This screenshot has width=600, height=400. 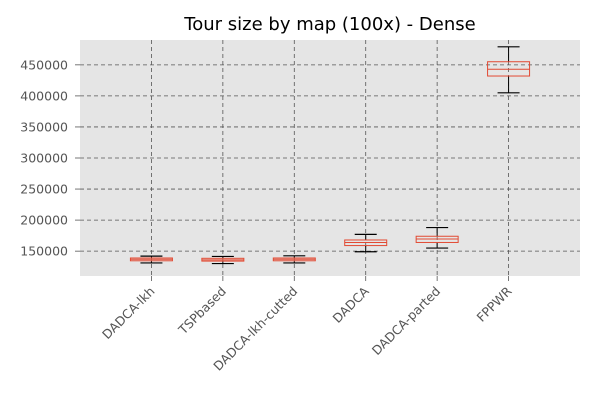 What do you see at coordinates (44, 189) in the screenshot?
I see `y-tick-label: 250000` at bounding box center [44, 189].